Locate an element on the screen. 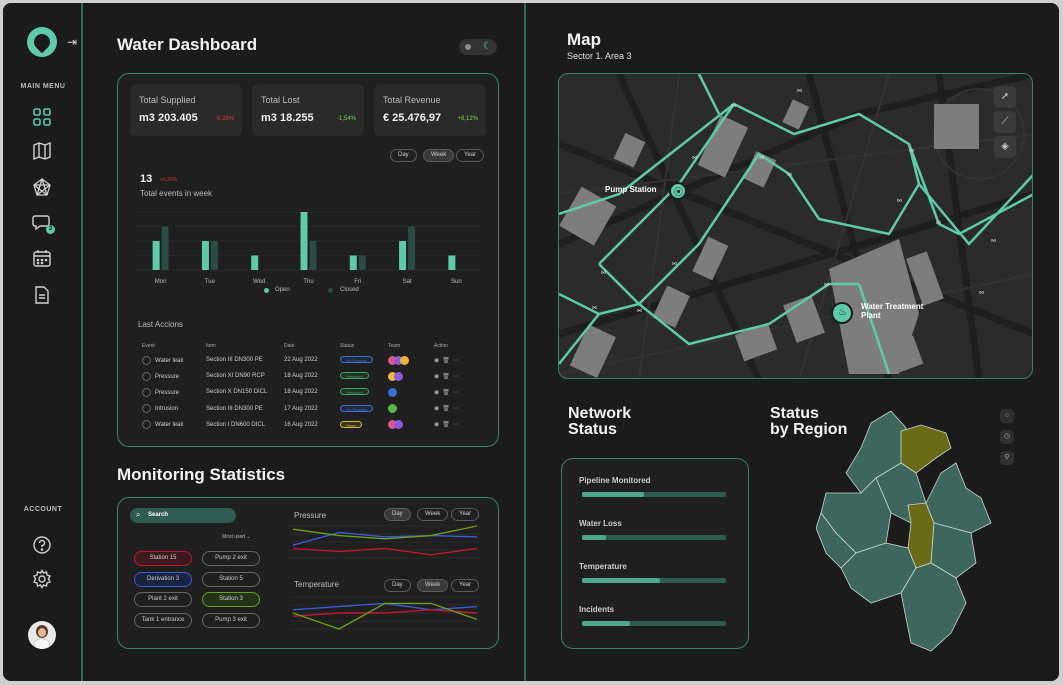  x-tick-label: Sun is located at coordinates (456, 282).